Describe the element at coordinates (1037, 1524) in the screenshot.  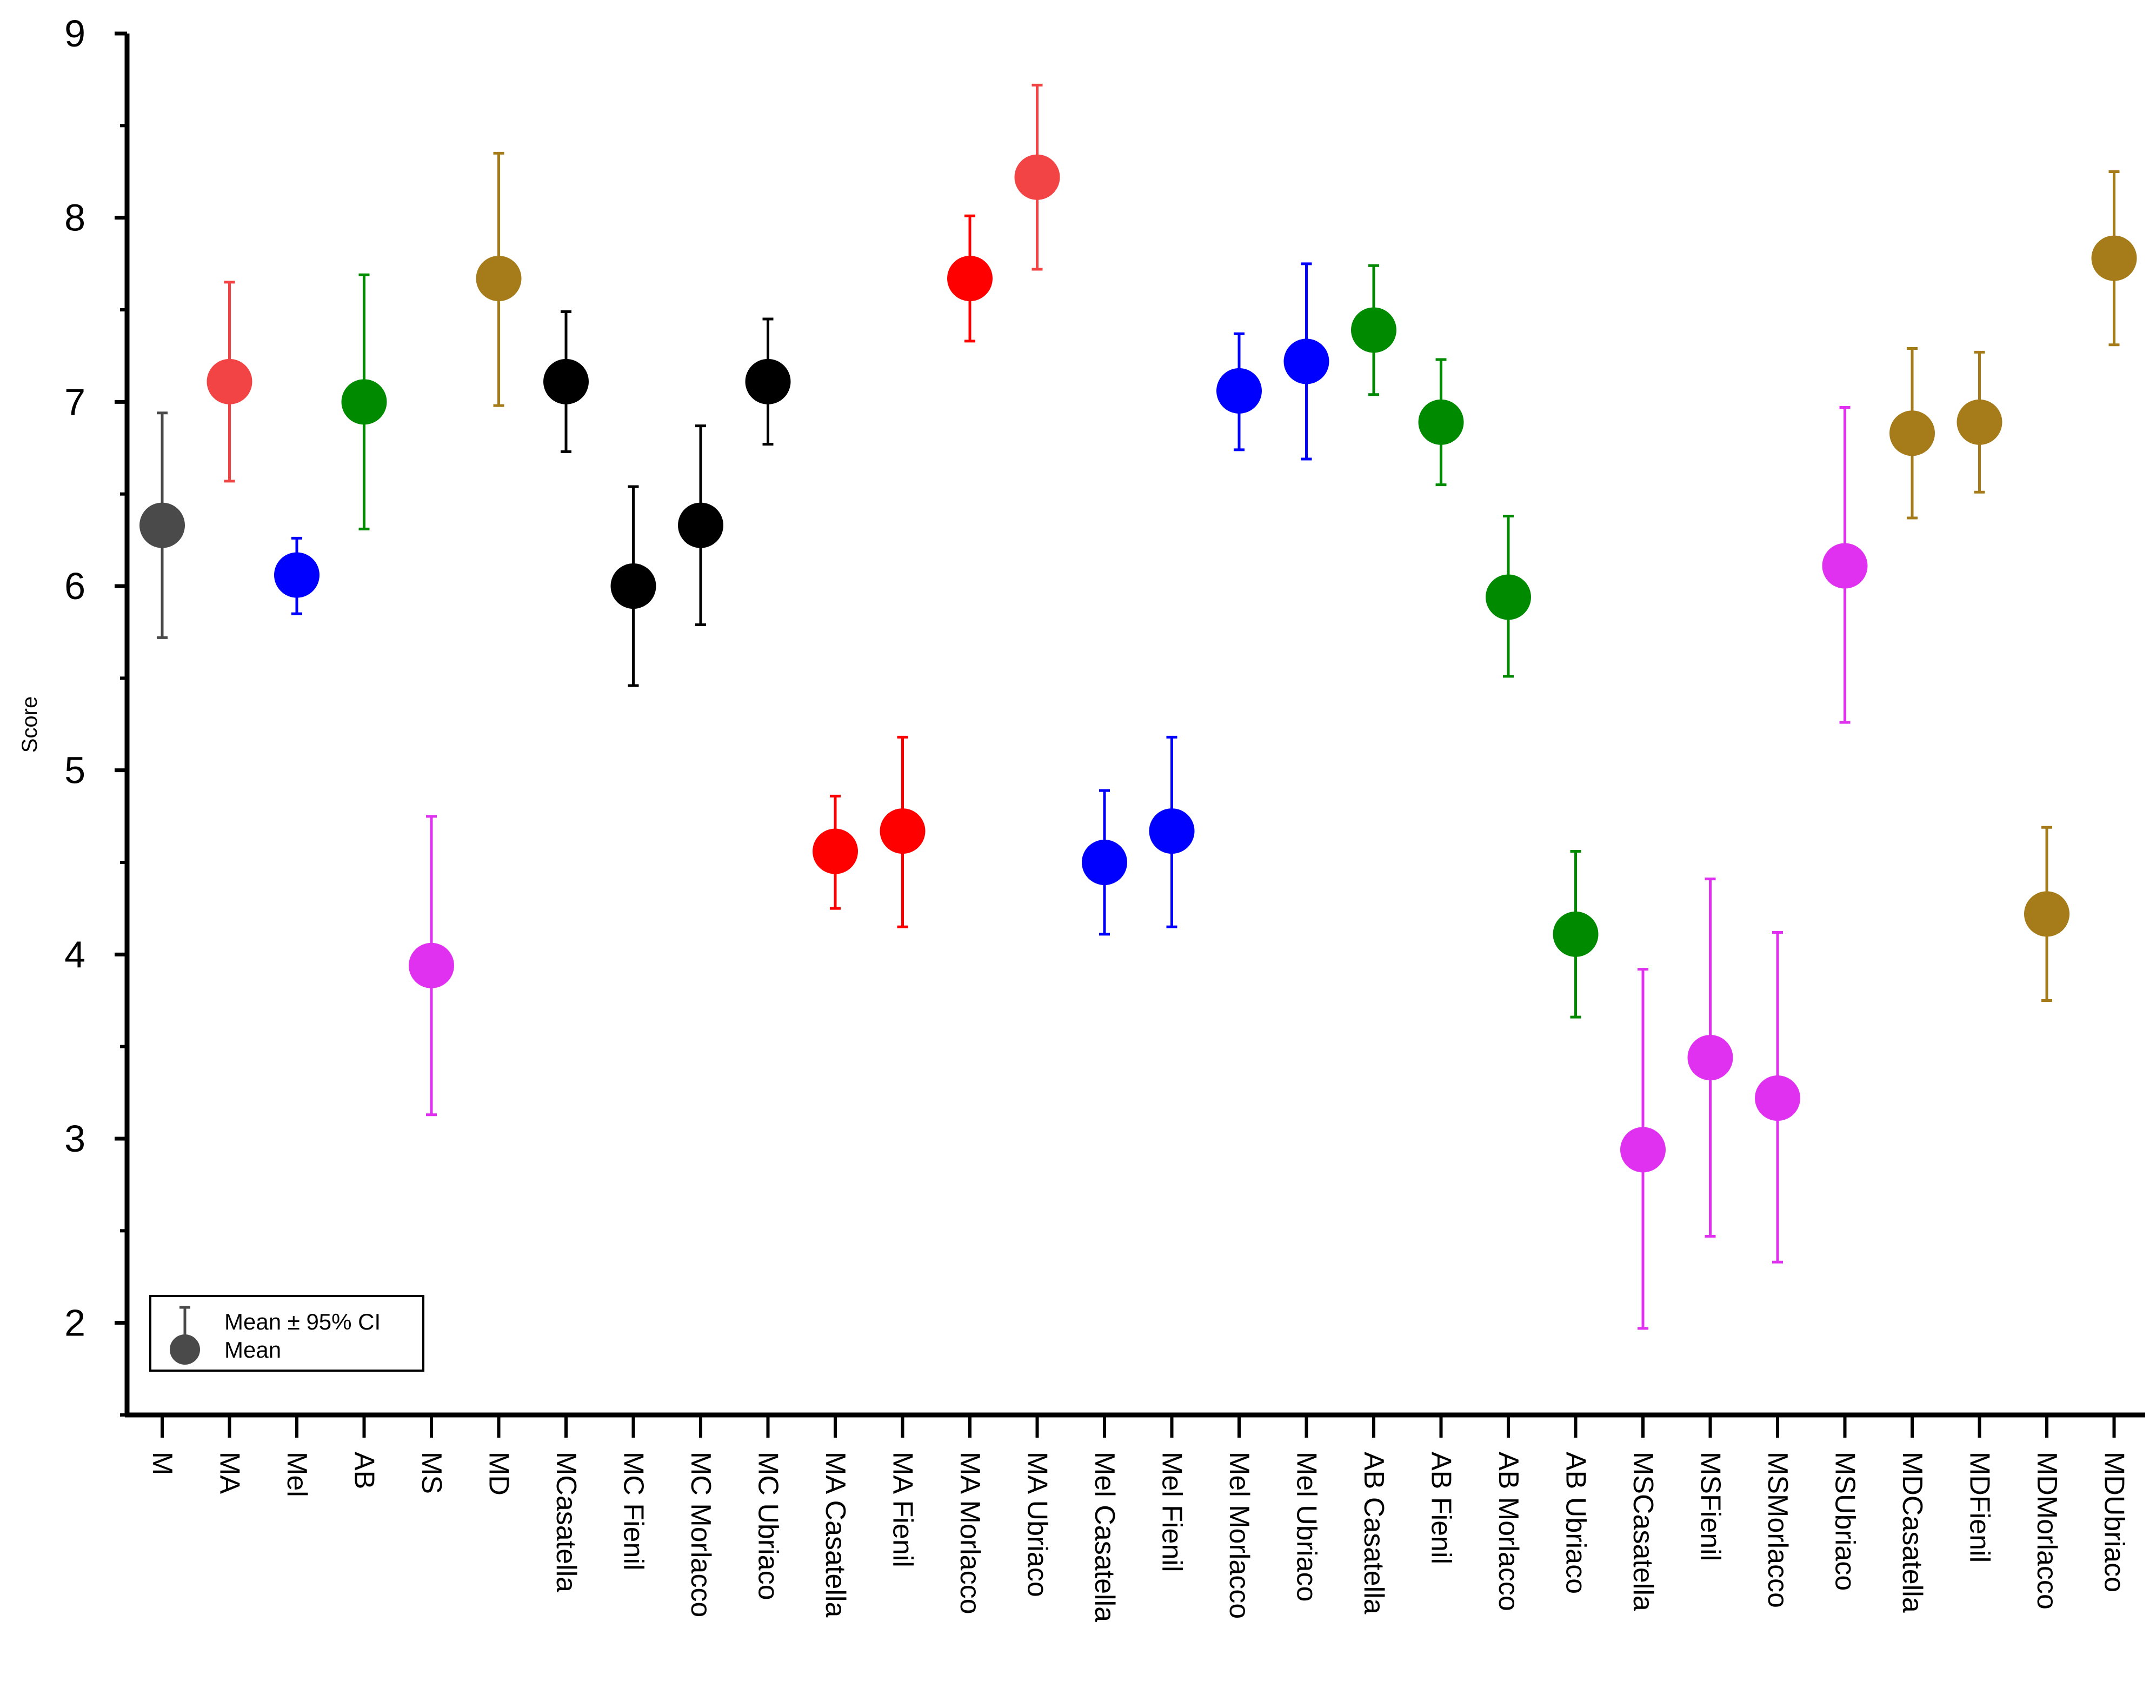
I see `x-tick-label: MA Ubriaco` at that location.